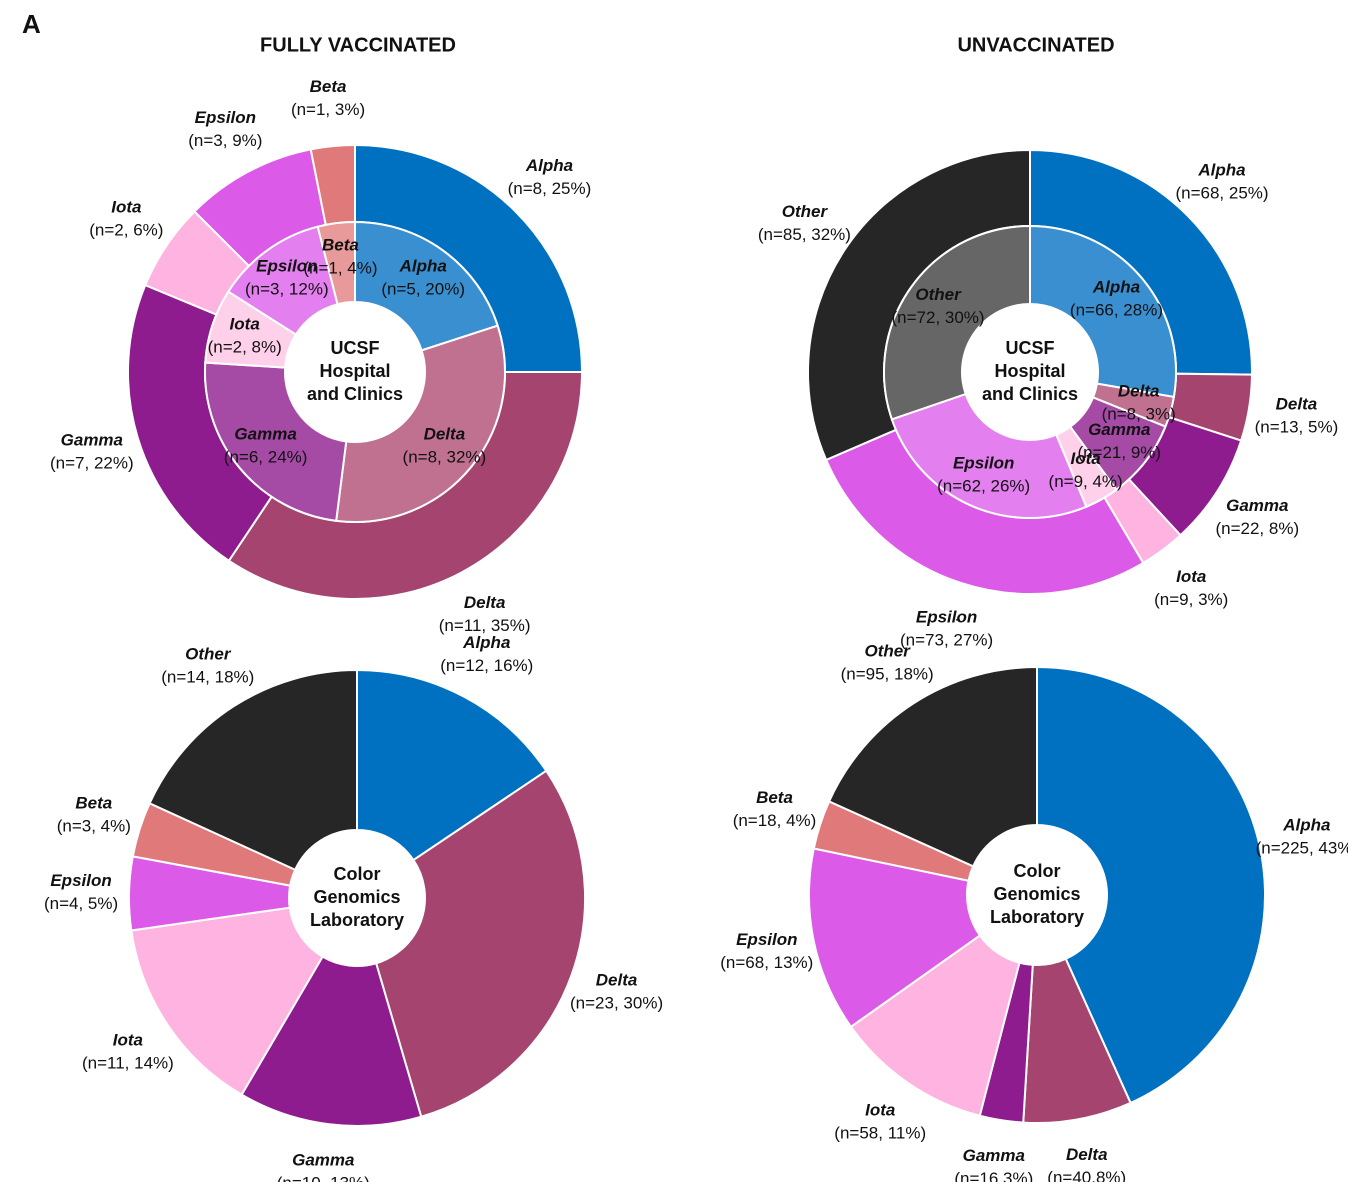  Describe the element at coordinates (1139, 413) in the screenshot. I see `slice-value-label: (n=8, 3%)` at that location.